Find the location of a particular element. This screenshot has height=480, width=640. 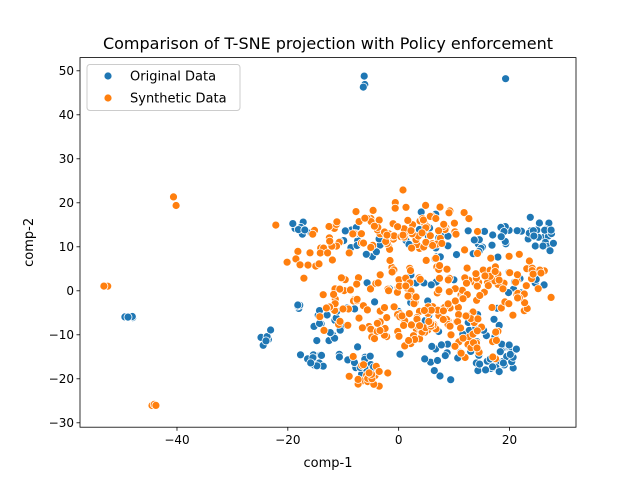

y-tick-label: 0 is located at coordinates (70, 291).